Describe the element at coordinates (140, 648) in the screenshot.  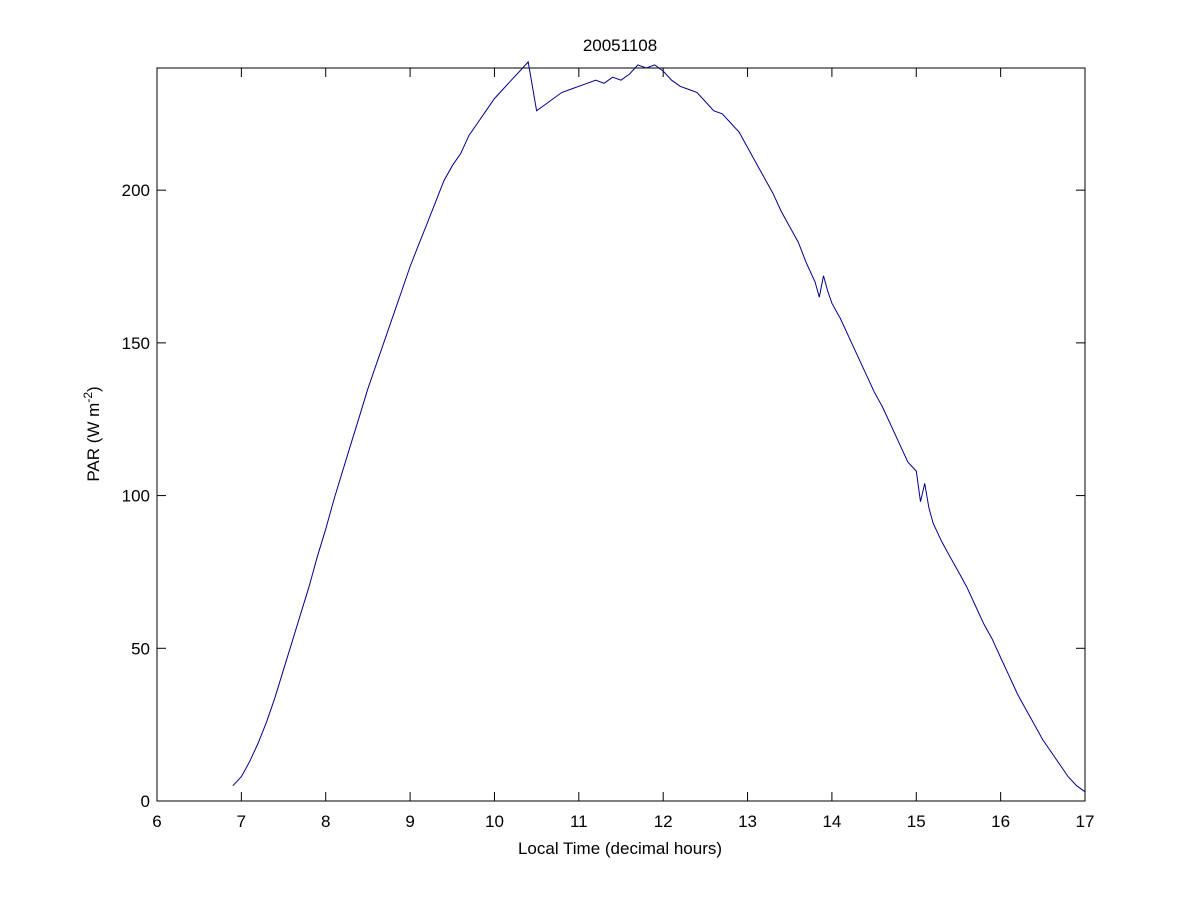
I see `y-tick-label: 50` at that location.